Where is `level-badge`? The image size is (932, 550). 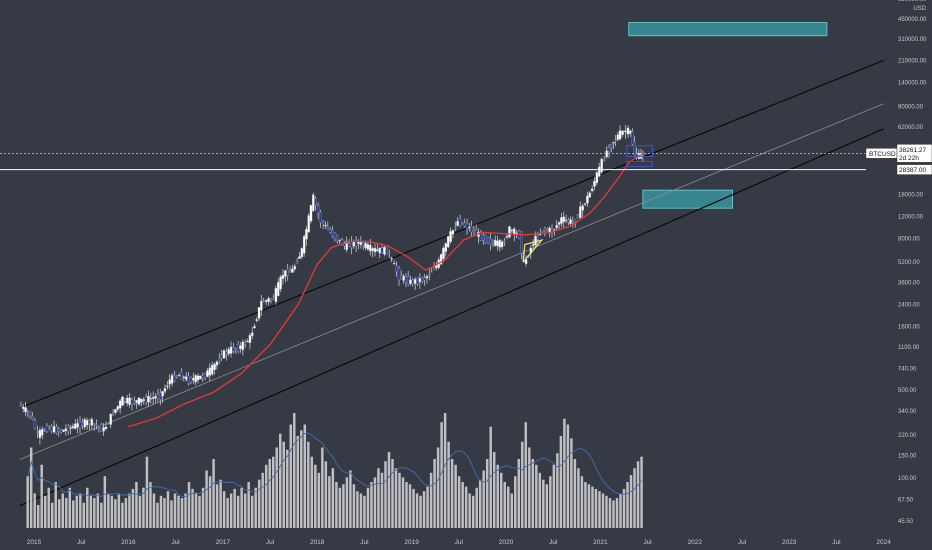
level-badge is located at coordinates (914, 169).